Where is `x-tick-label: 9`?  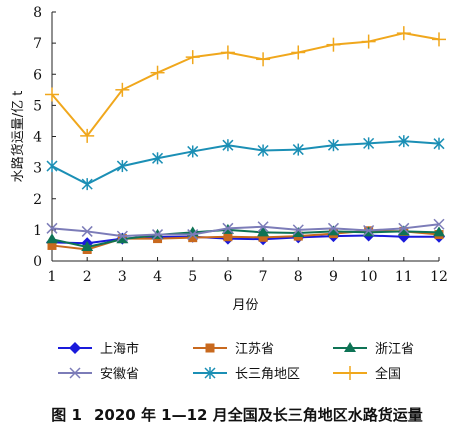 x-tick-label: 9 is located at coordinates (333, 277).